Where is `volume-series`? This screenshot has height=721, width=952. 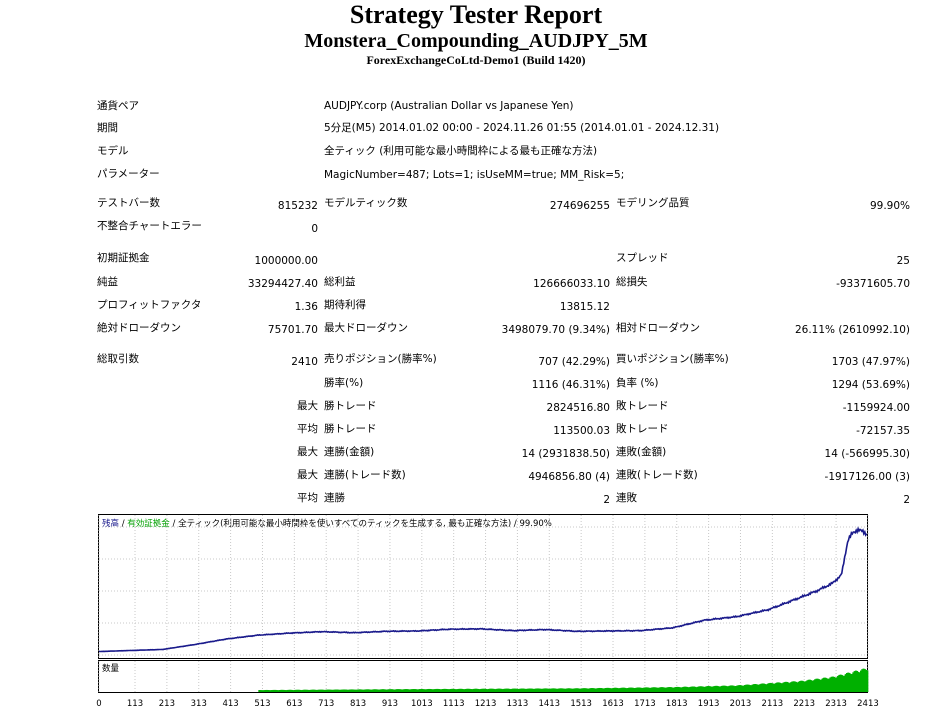
volume-series is located at coordinates (563, 680).